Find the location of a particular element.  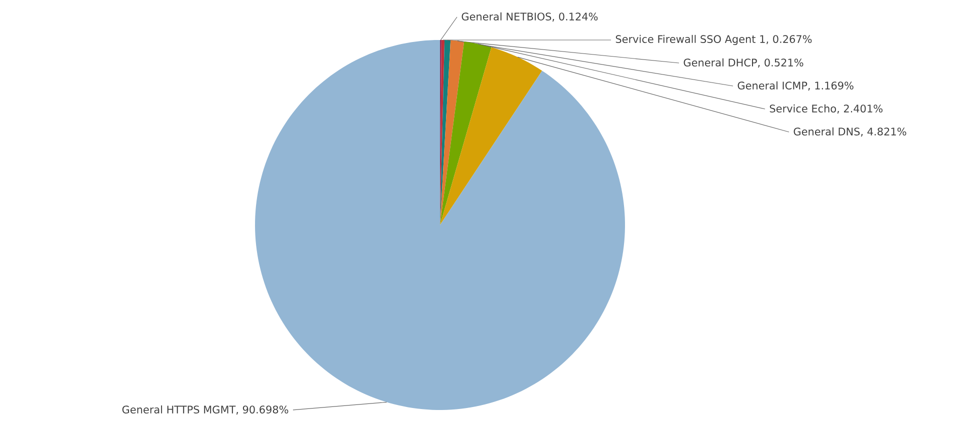

data-label: , 0.124% is located at coordinates (575, 17).